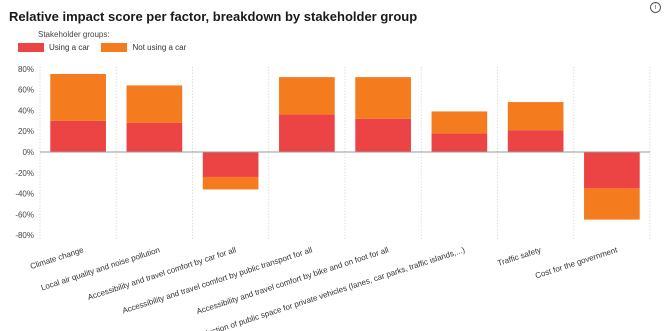 The image size is (667, 331). I want to click on category-label: Cost for the government, so click(576, 262).